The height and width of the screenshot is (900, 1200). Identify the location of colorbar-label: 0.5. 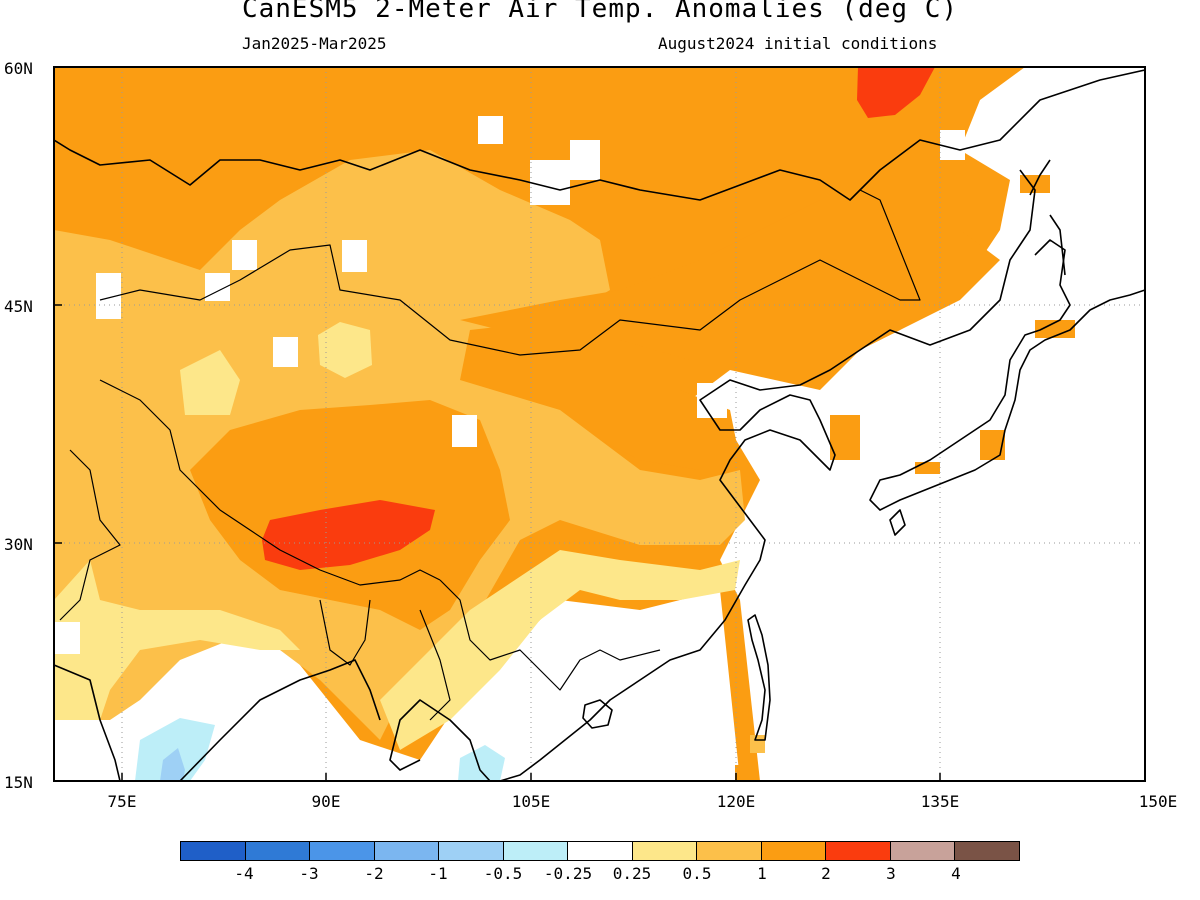
(697, 873).